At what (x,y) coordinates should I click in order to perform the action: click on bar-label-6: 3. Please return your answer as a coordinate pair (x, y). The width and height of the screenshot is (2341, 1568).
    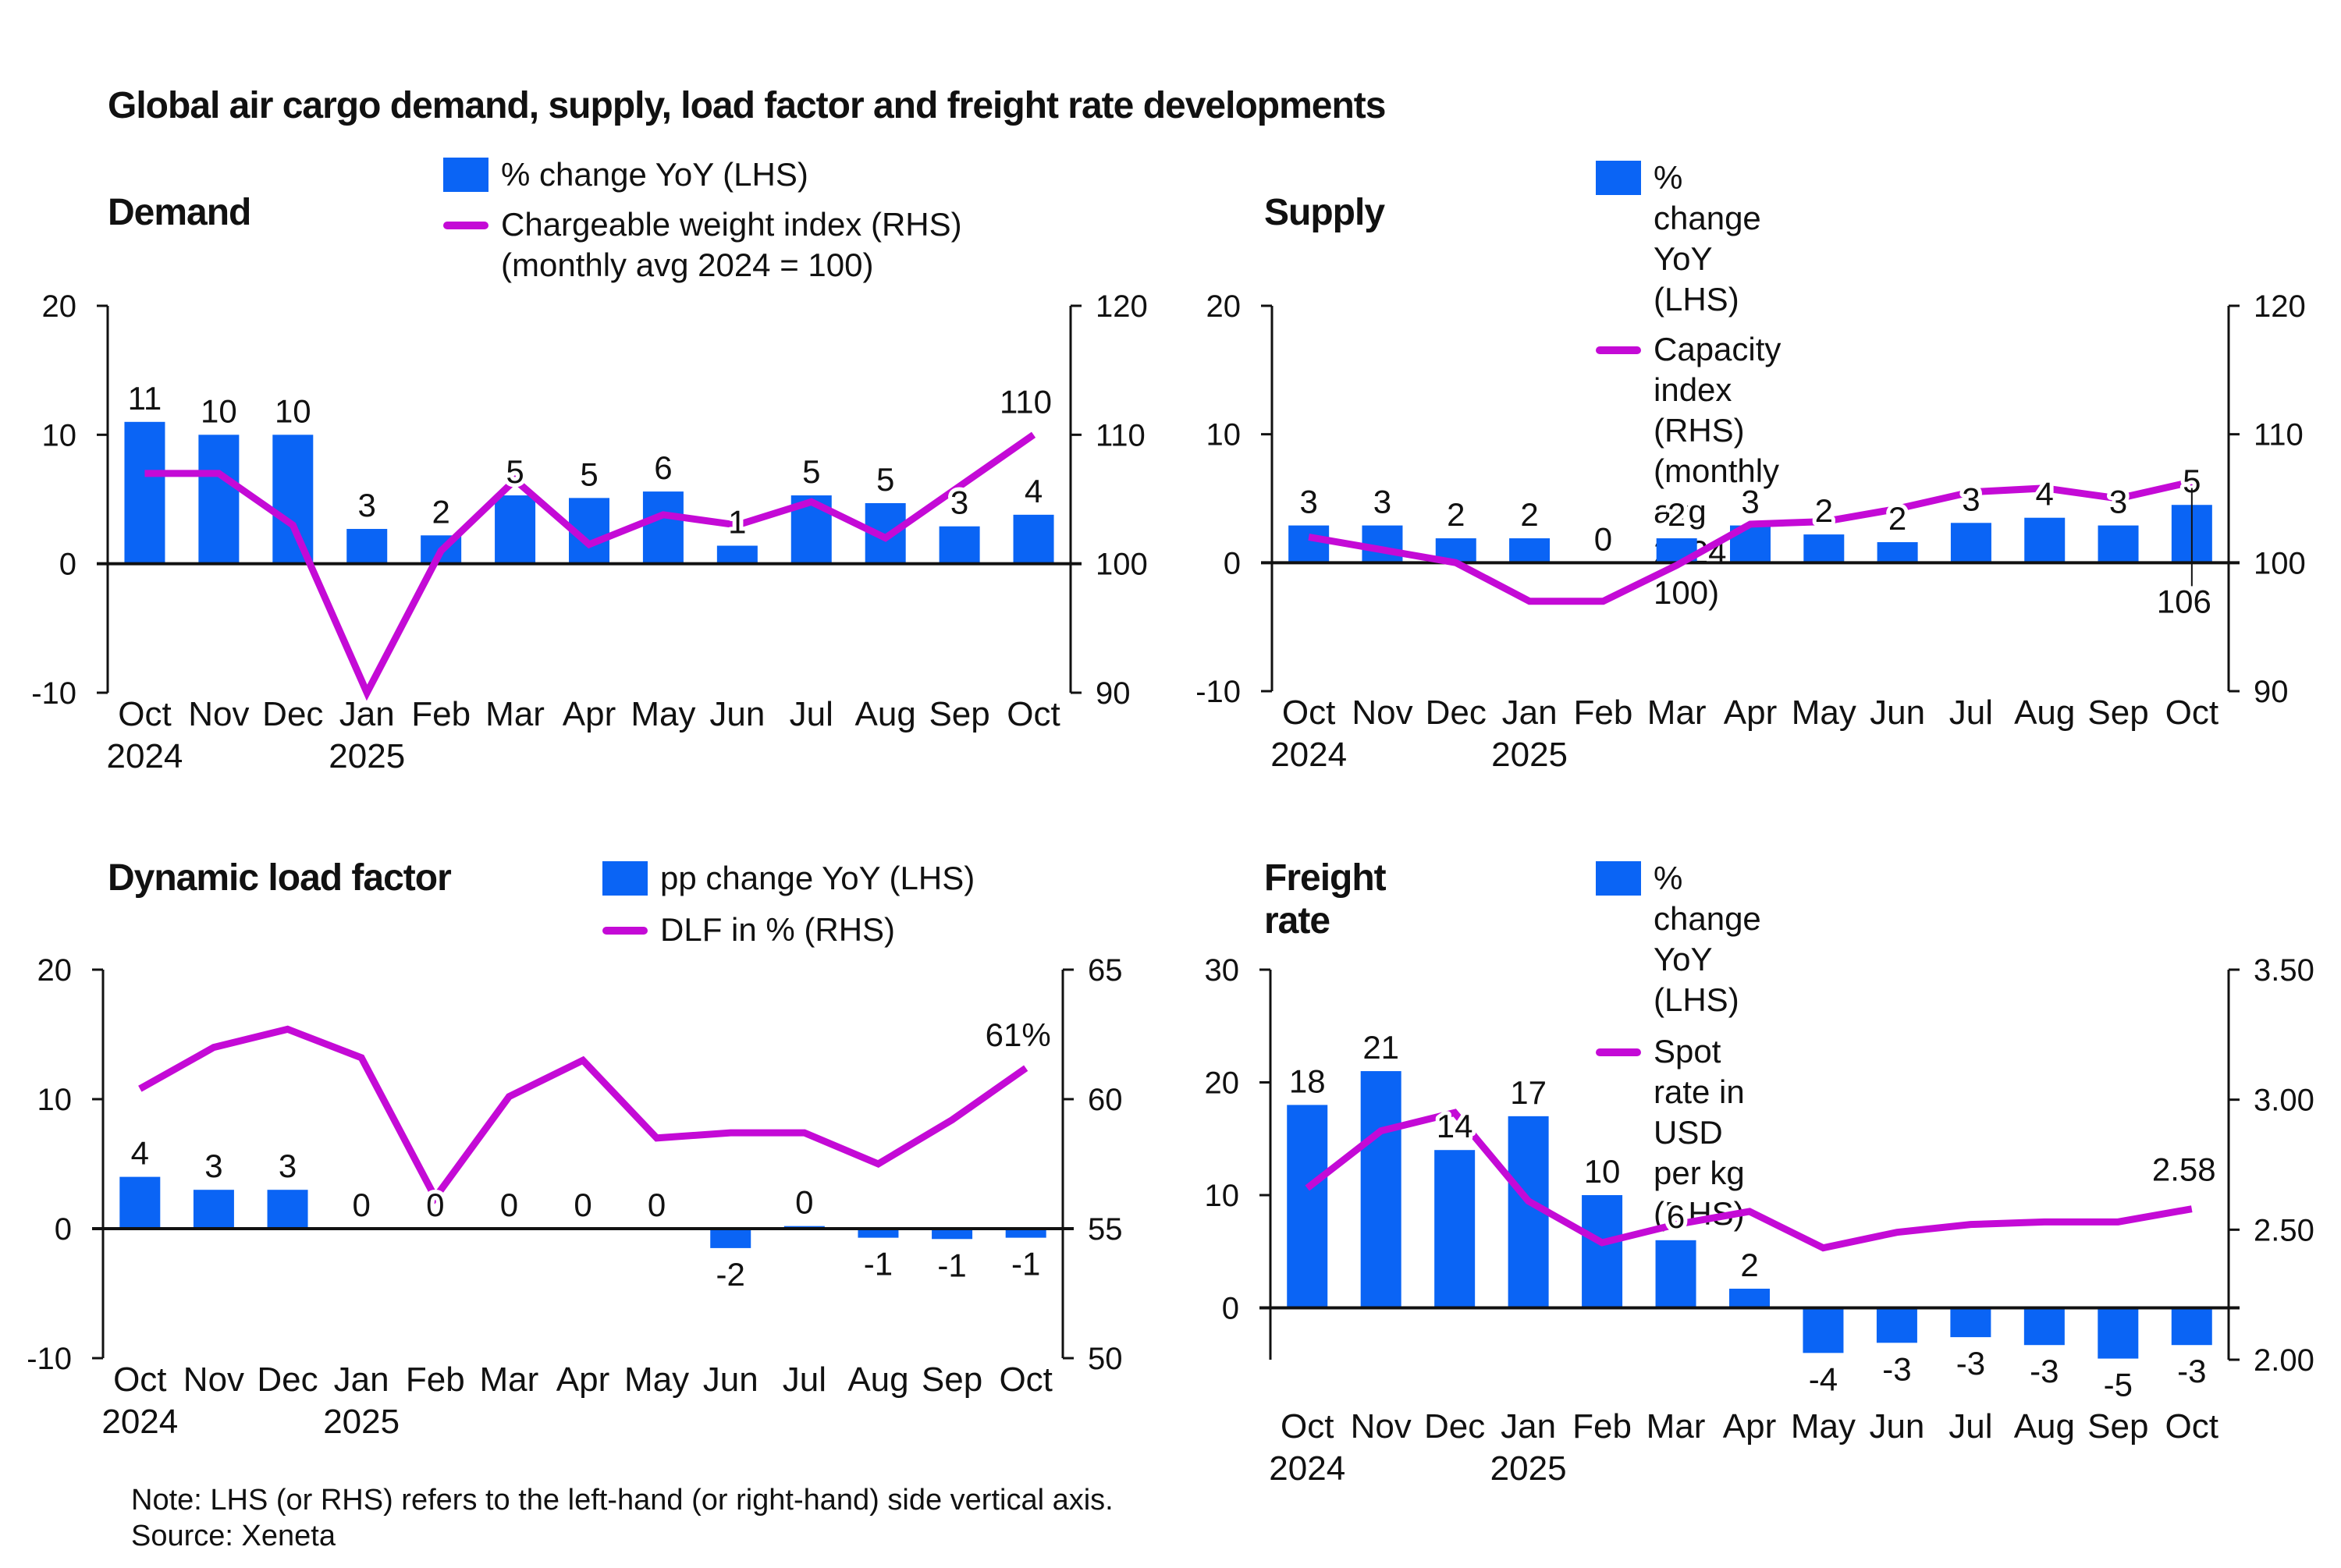
    Looking at the image, I should click on (1750, 502).